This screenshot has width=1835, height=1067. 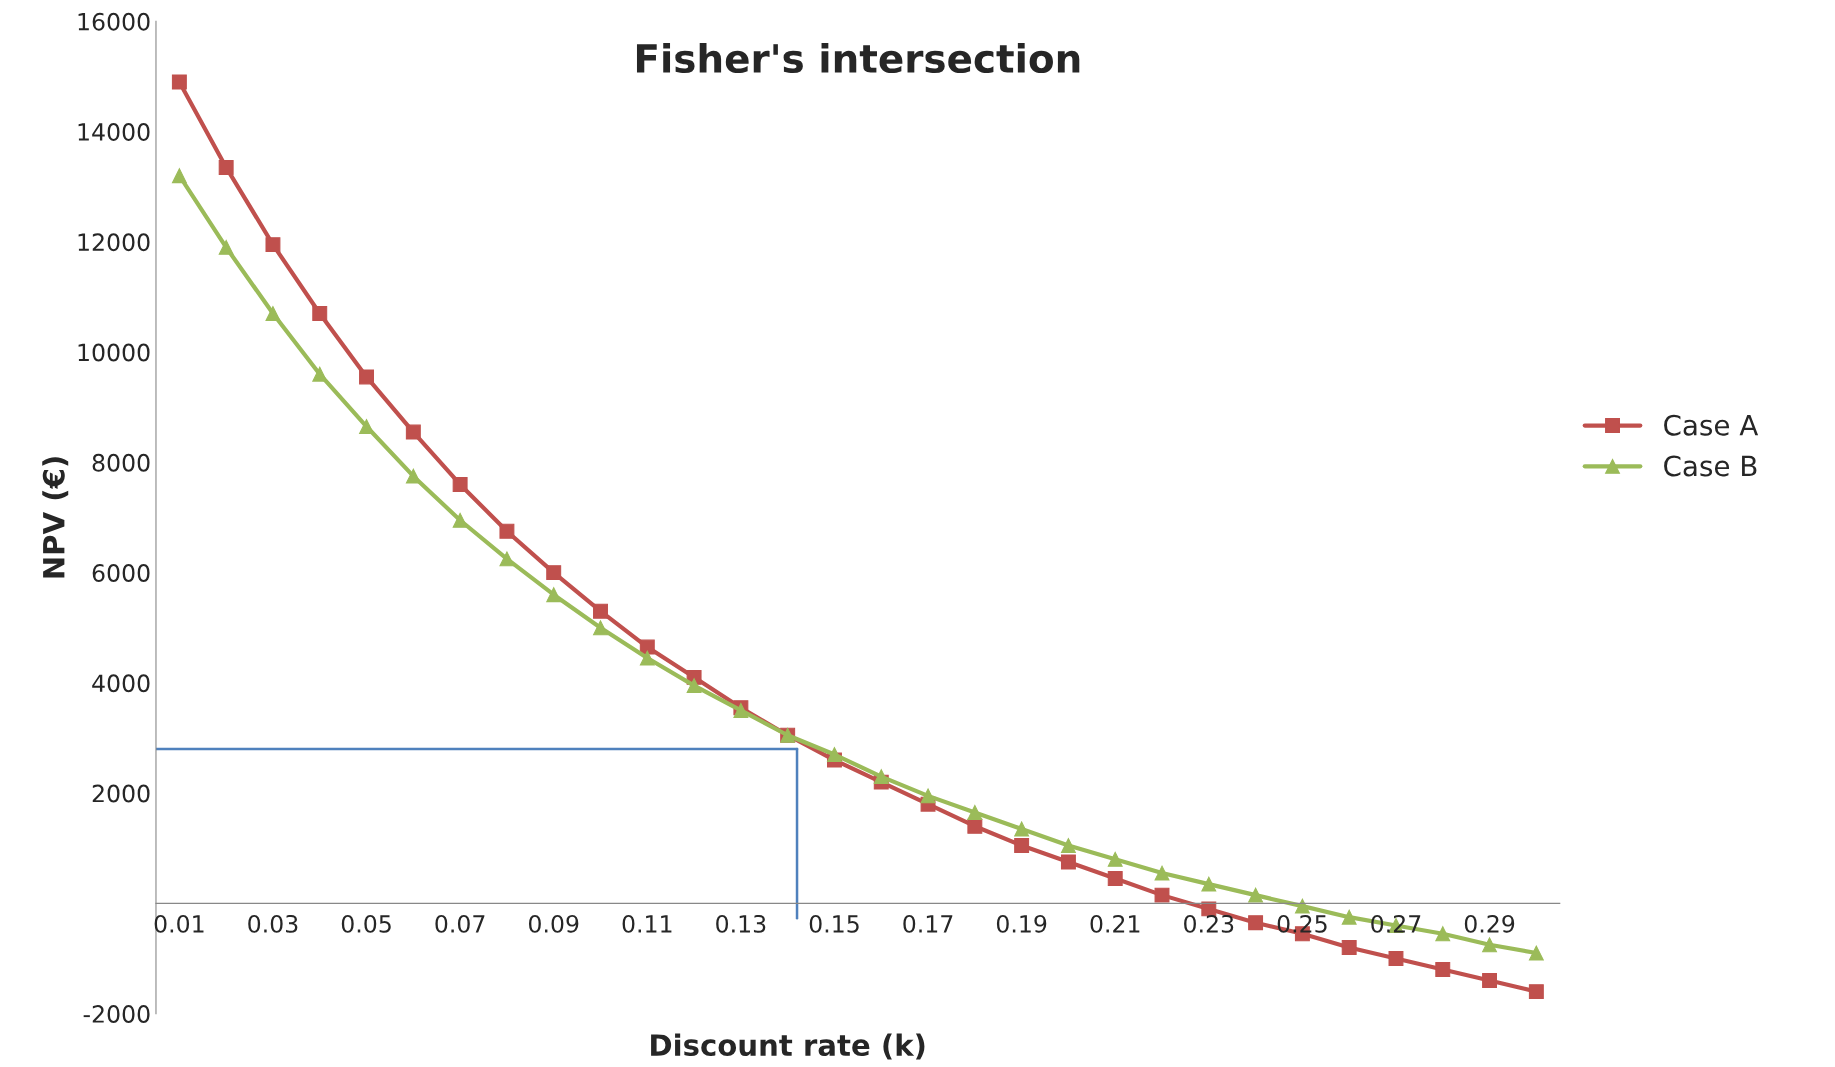 What do you see at coordinates (121, 683) in the screenshot?
I see `y-tick-label: 4000` at bounding box center [121, 683].